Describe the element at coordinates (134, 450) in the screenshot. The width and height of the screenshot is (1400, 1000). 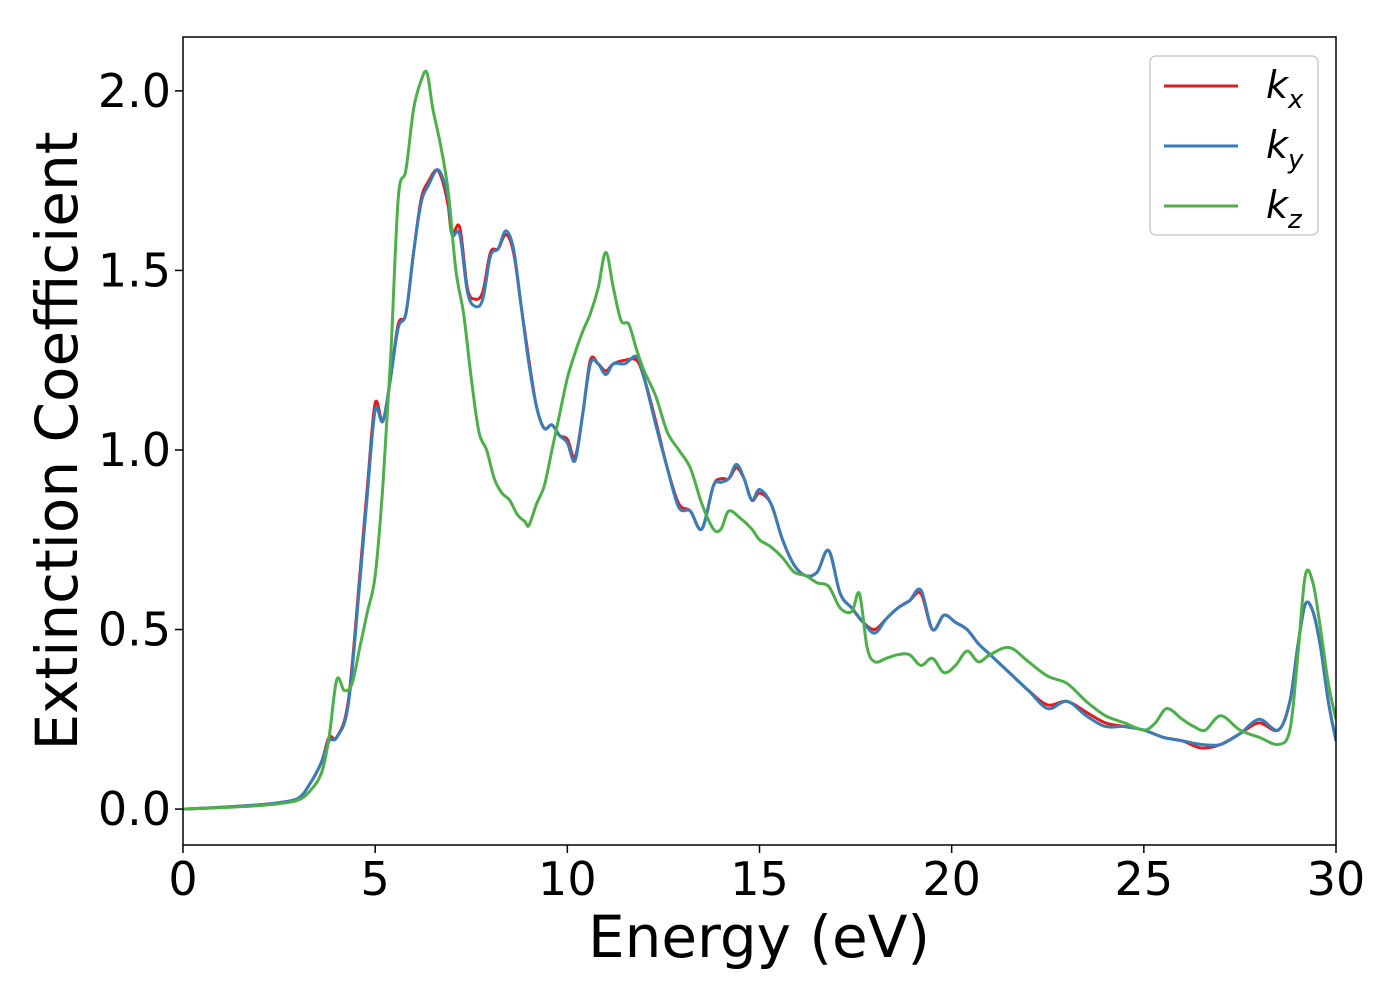
I see `y-tick-label: 1.0` at that location.